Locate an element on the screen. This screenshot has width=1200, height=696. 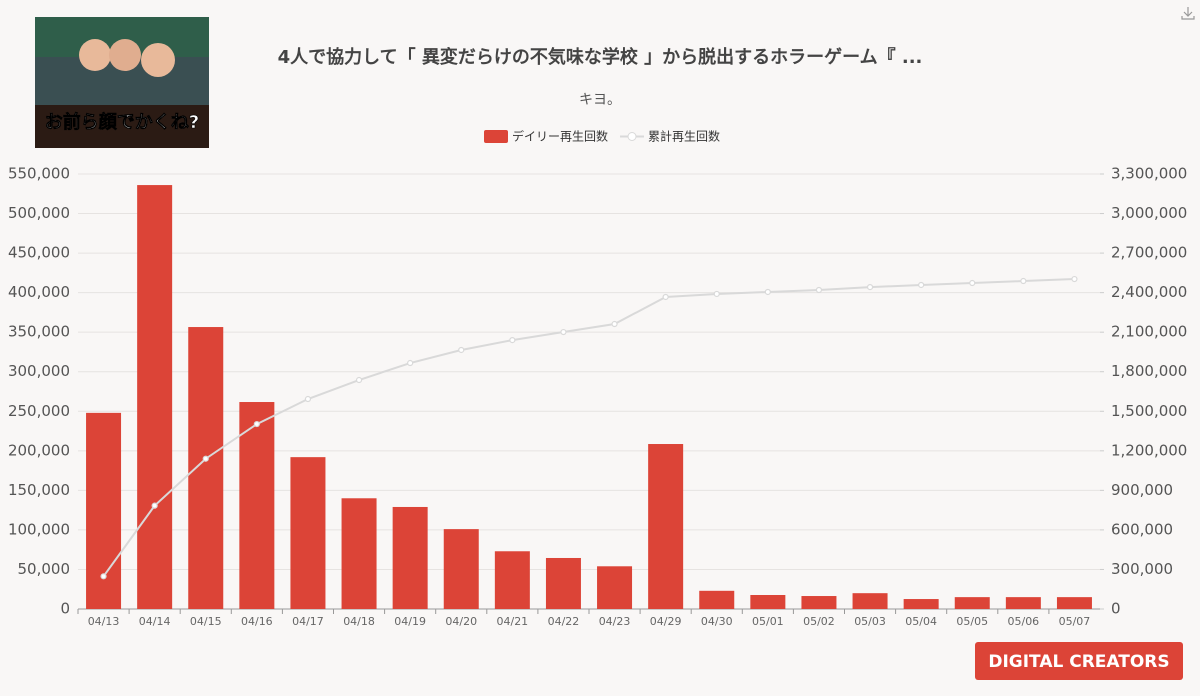
legend-label: デイリー再生回数 is located at coordinates (560, 136).